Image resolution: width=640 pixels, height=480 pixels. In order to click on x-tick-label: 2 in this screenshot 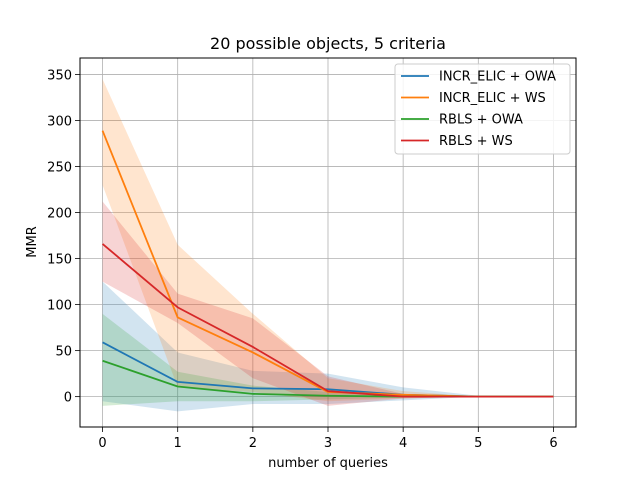, I will do `click(253, 443)`.